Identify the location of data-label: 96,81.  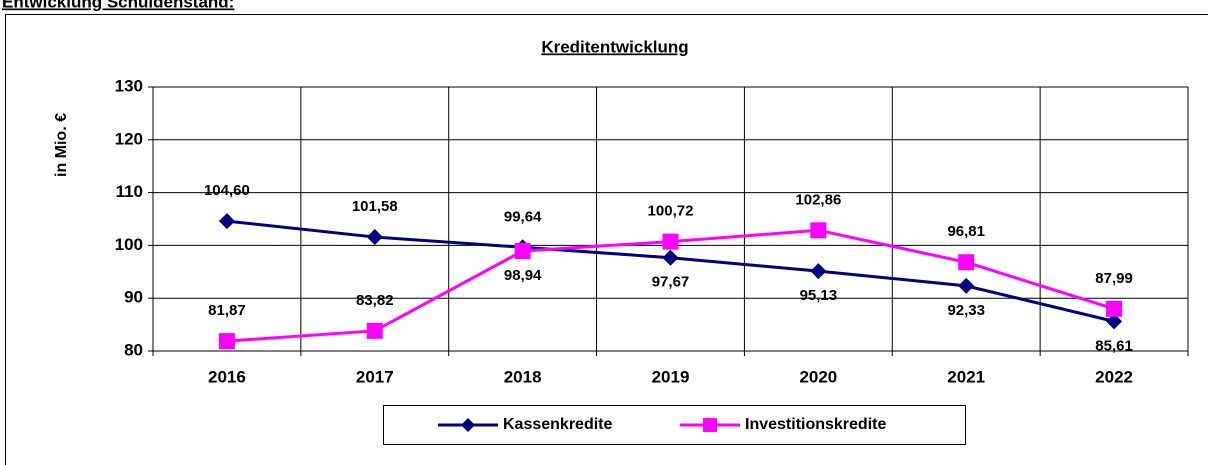
(966, 231).